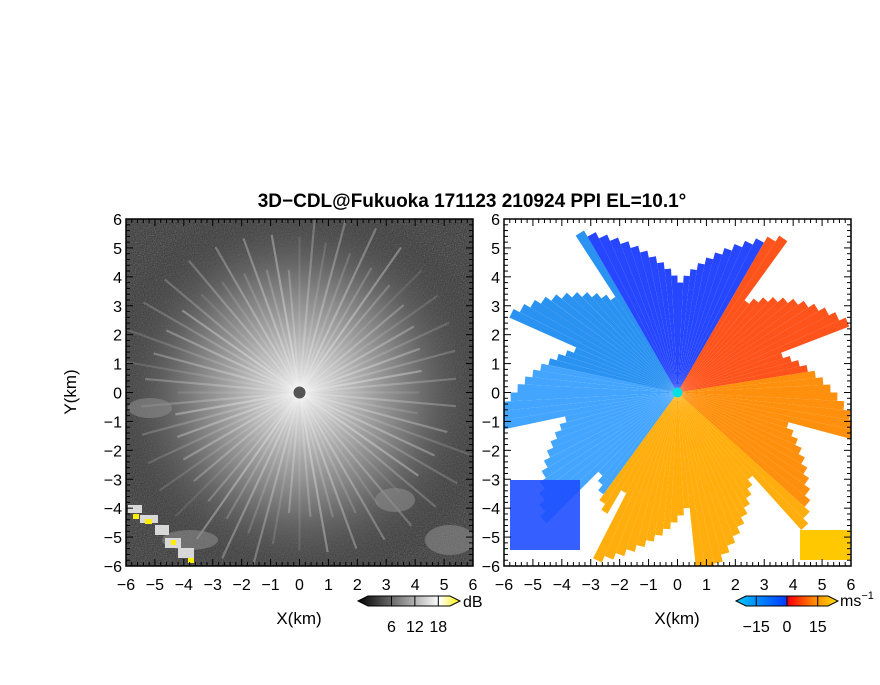 This screenshot has width=880, height=685. I want to click on velocity-y-tick-label: 4, so click(495, 278).